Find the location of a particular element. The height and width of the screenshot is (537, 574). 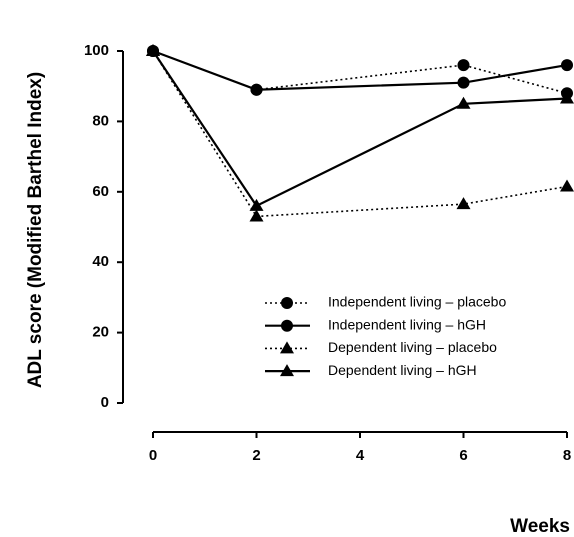

series-line is located at coordinates (360, 70).